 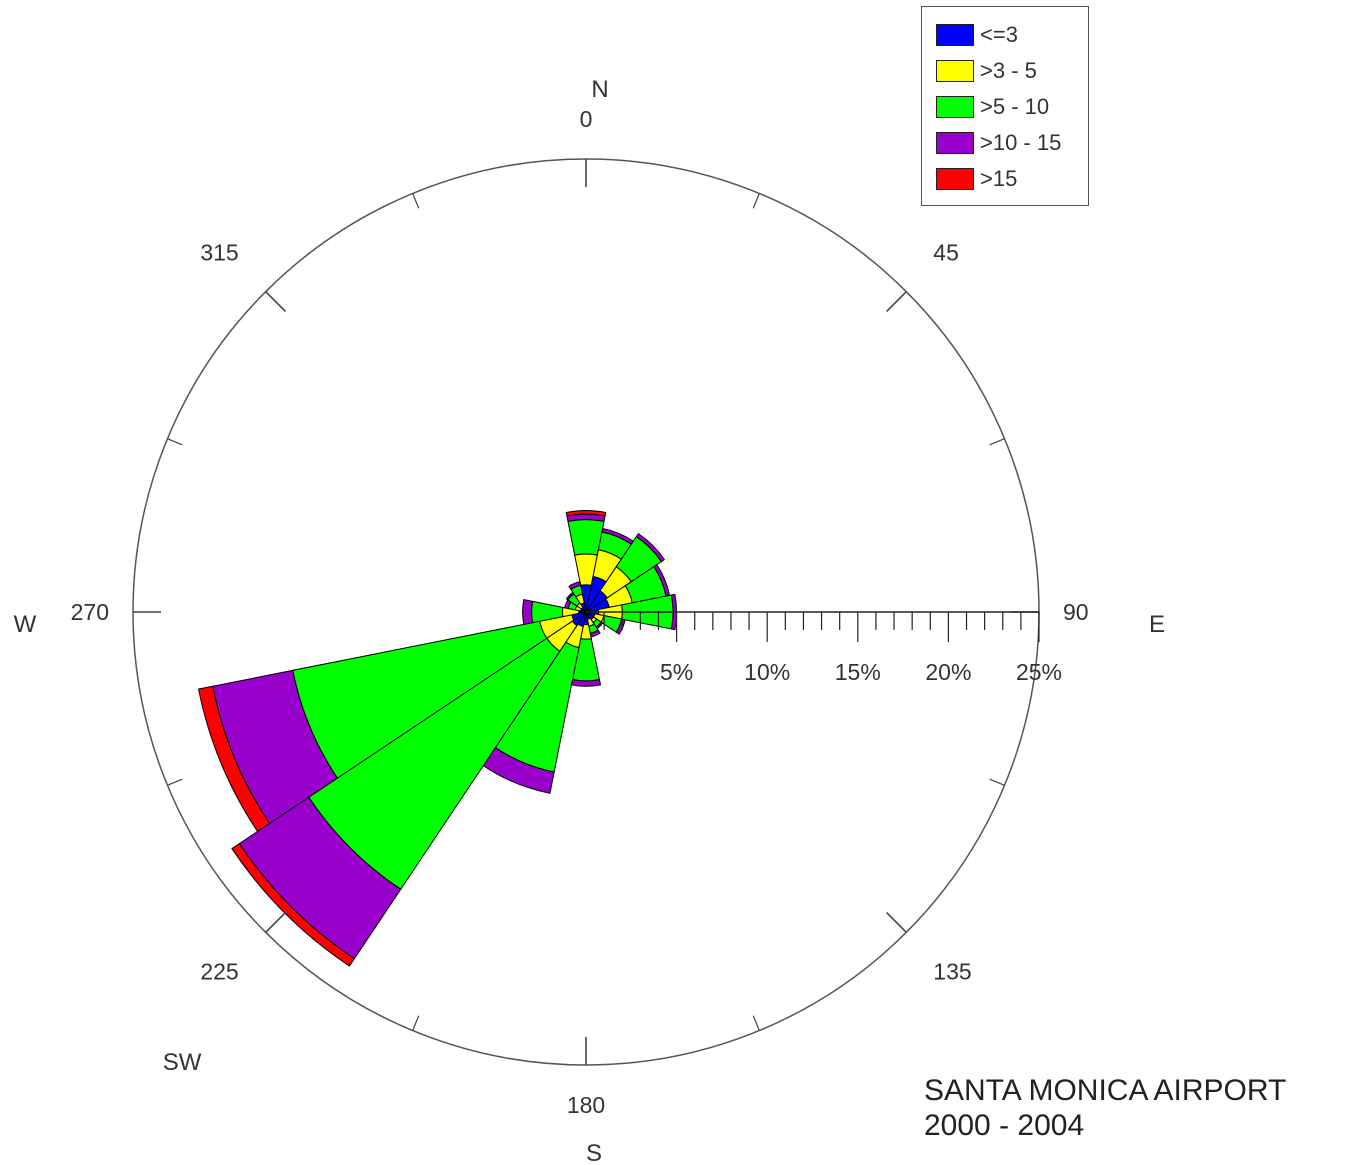 I want to click on legend: <=3 >3 - 5 >5 - 10 >10 - 15 >15, so click(x=1005, y=106).